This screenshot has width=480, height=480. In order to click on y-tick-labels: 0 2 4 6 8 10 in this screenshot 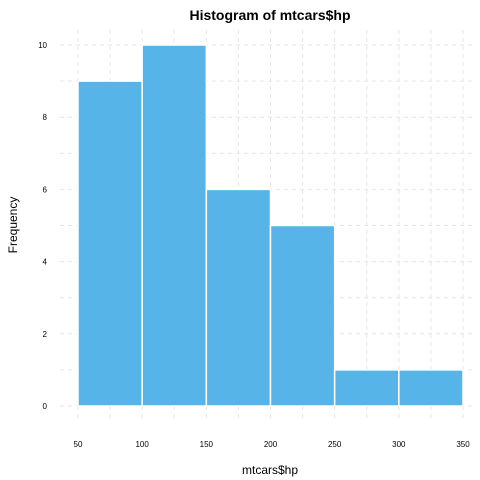, I will do `click(42, 226)`.